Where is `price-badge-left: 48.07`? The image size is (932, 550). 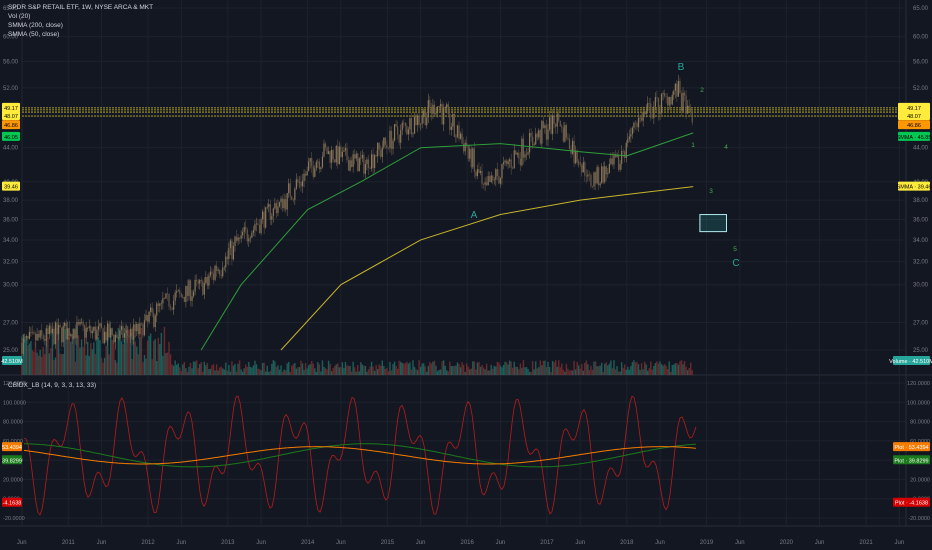 price-badge-left: 48.07 is located at coordinates (11, 117).